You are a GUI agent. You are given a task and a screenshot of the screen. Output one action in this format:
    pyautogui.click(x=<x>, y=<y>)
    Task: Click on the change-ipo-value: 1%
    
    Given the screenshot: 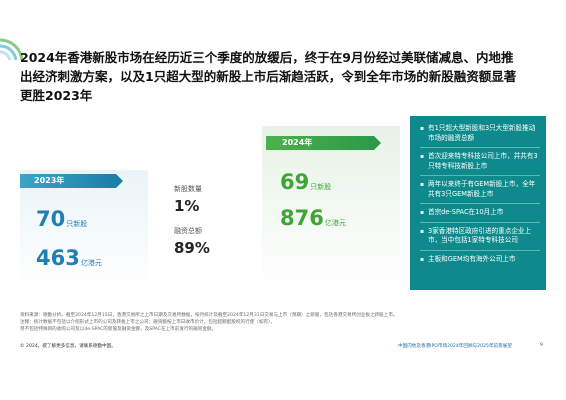 What is the action you would take?
    pyautogui.click(x=187, y=206)
    